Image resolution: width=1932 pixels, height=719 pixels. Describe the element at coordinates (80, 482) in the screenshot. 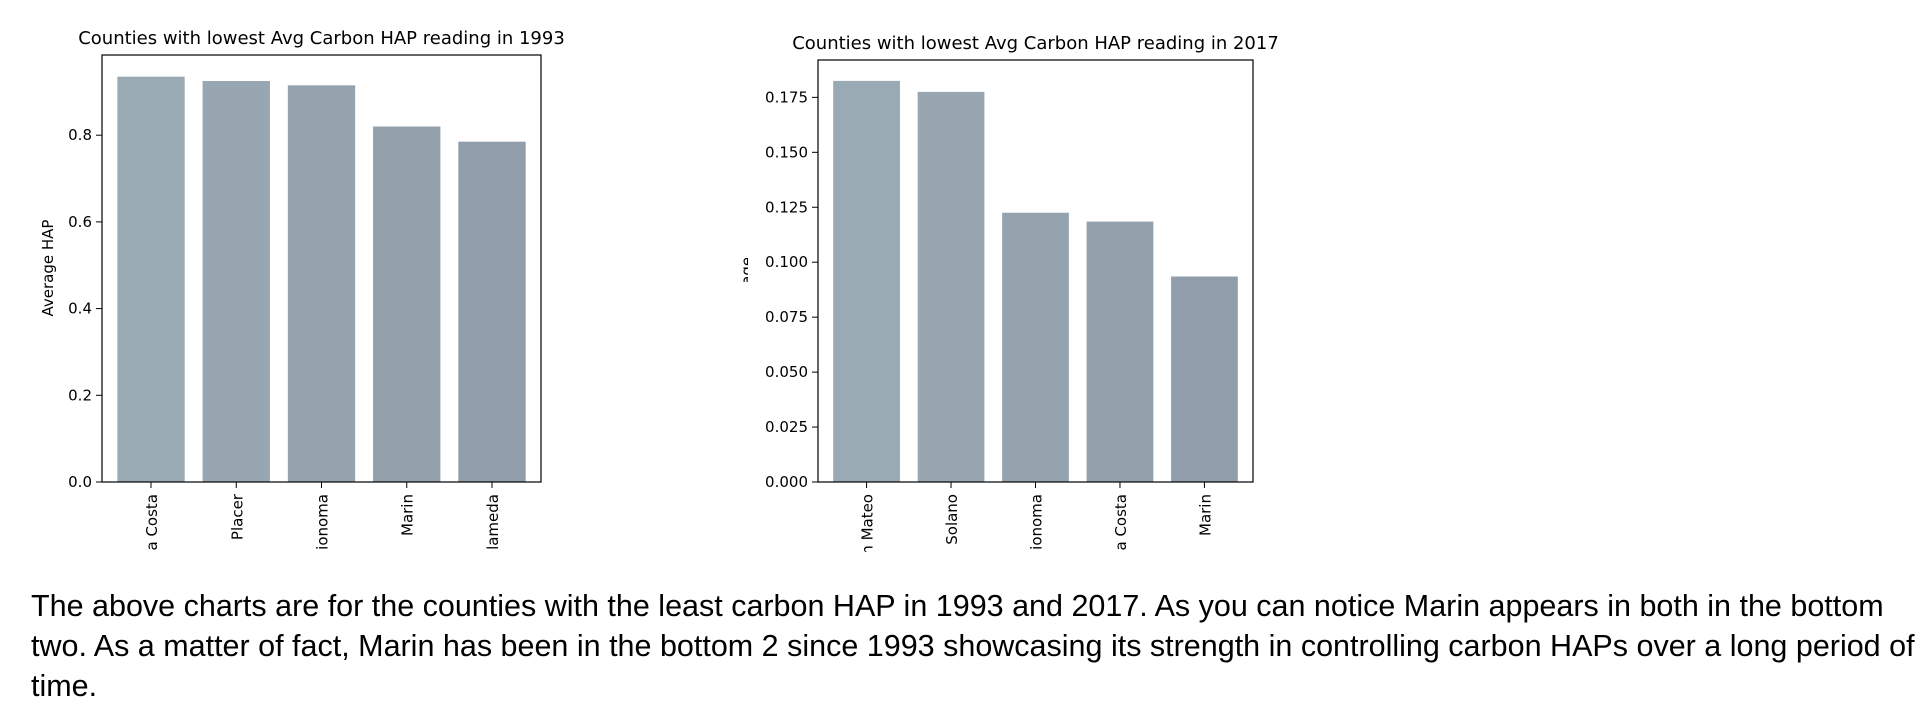

I see `y-tick-label-0: 0.0` at that location.